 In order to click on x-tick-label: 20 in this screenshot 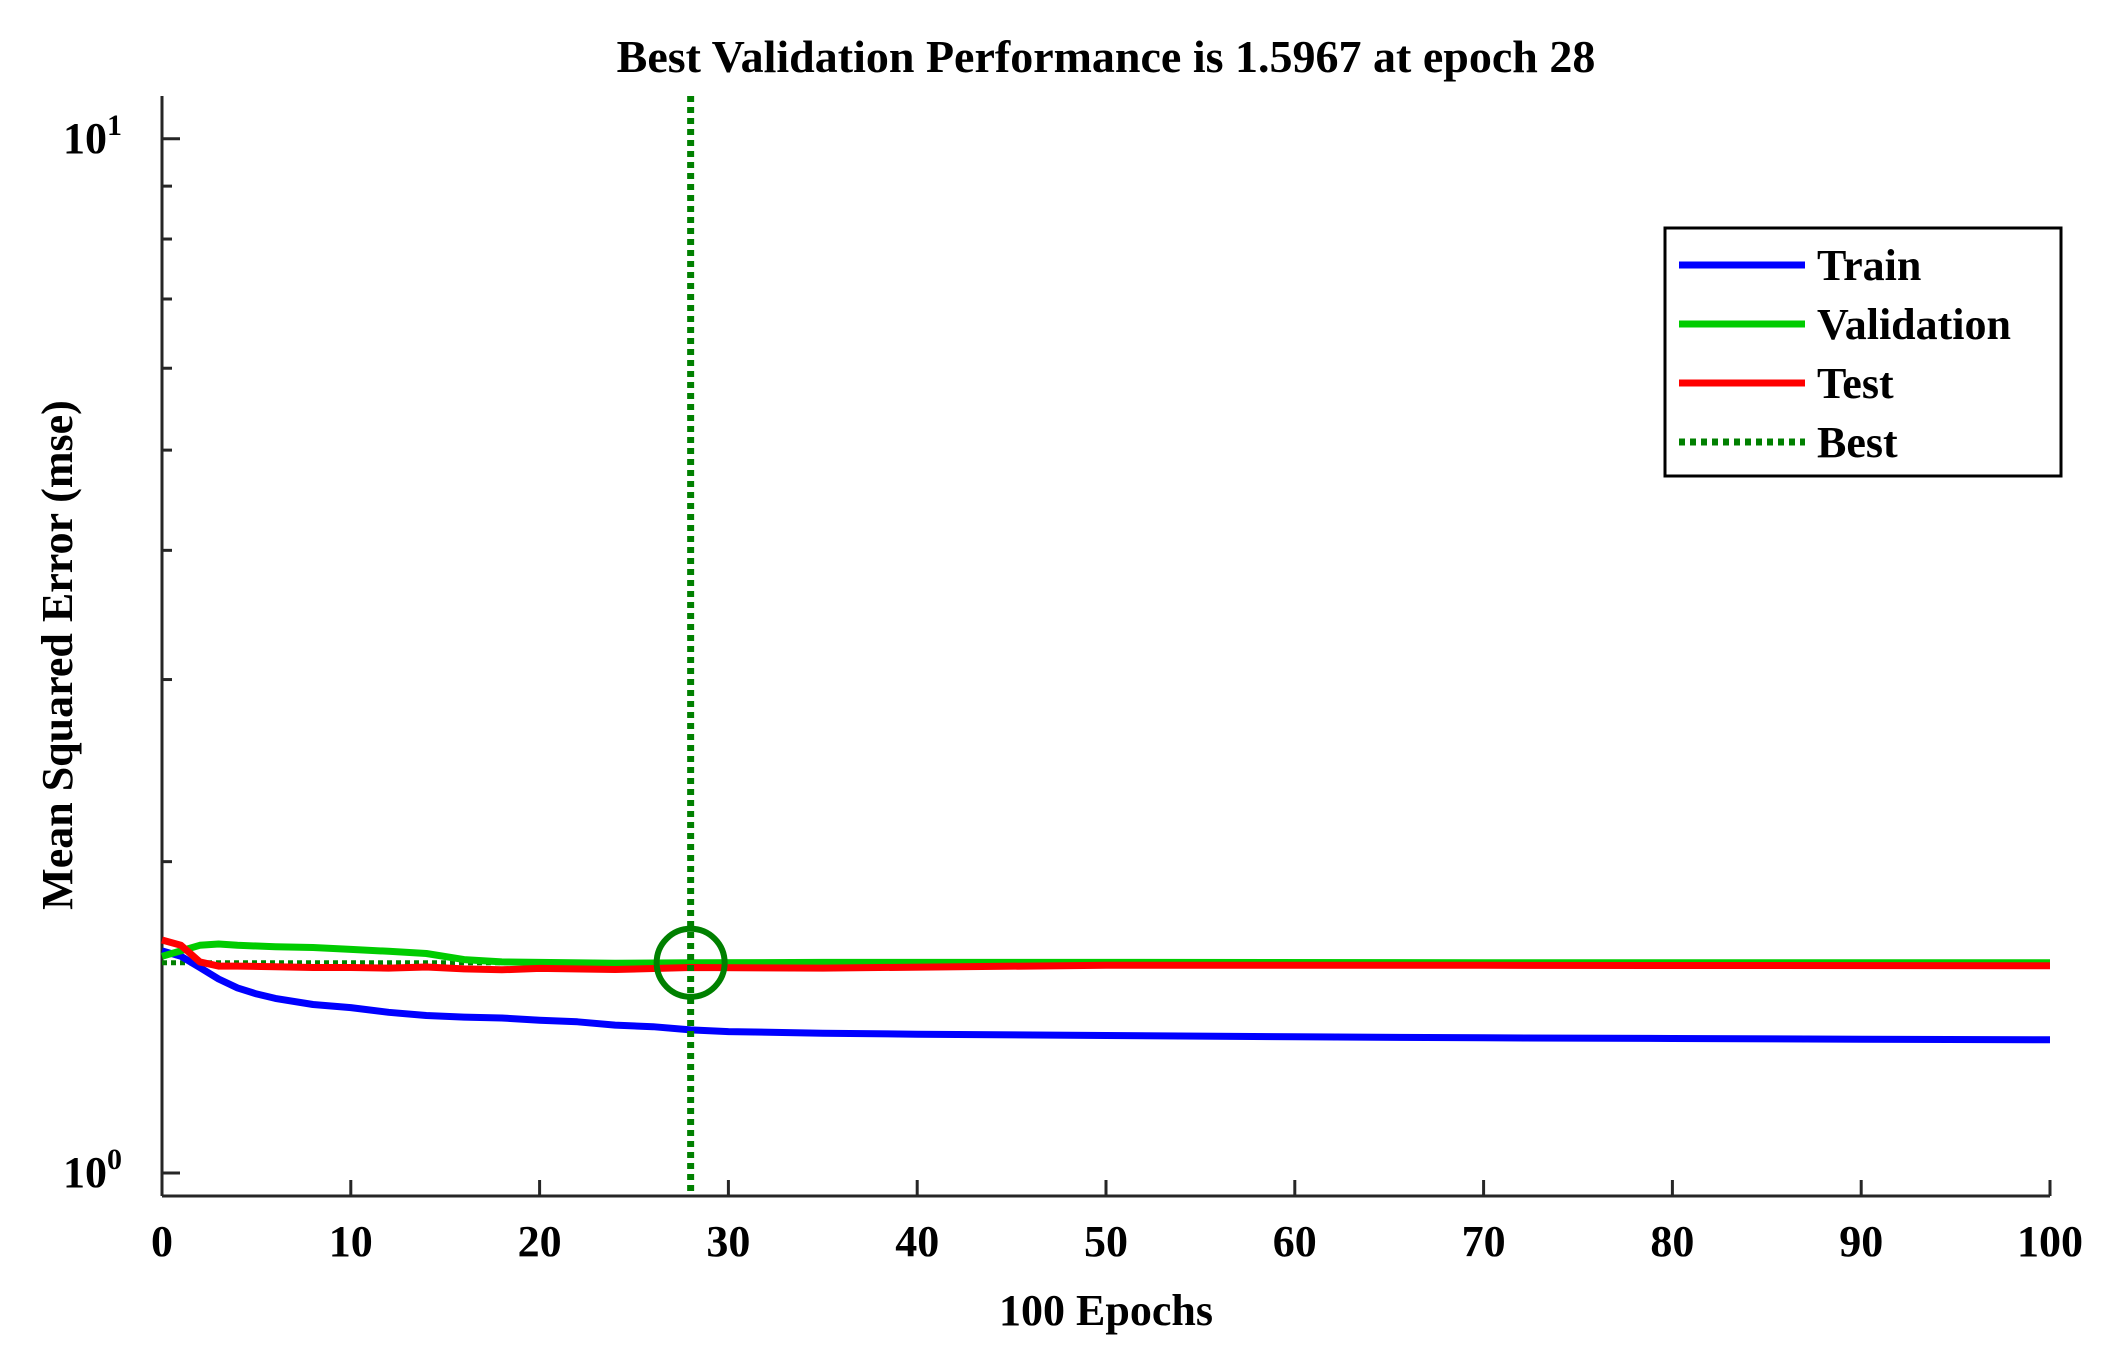, I will do `click(540, 1241)`.